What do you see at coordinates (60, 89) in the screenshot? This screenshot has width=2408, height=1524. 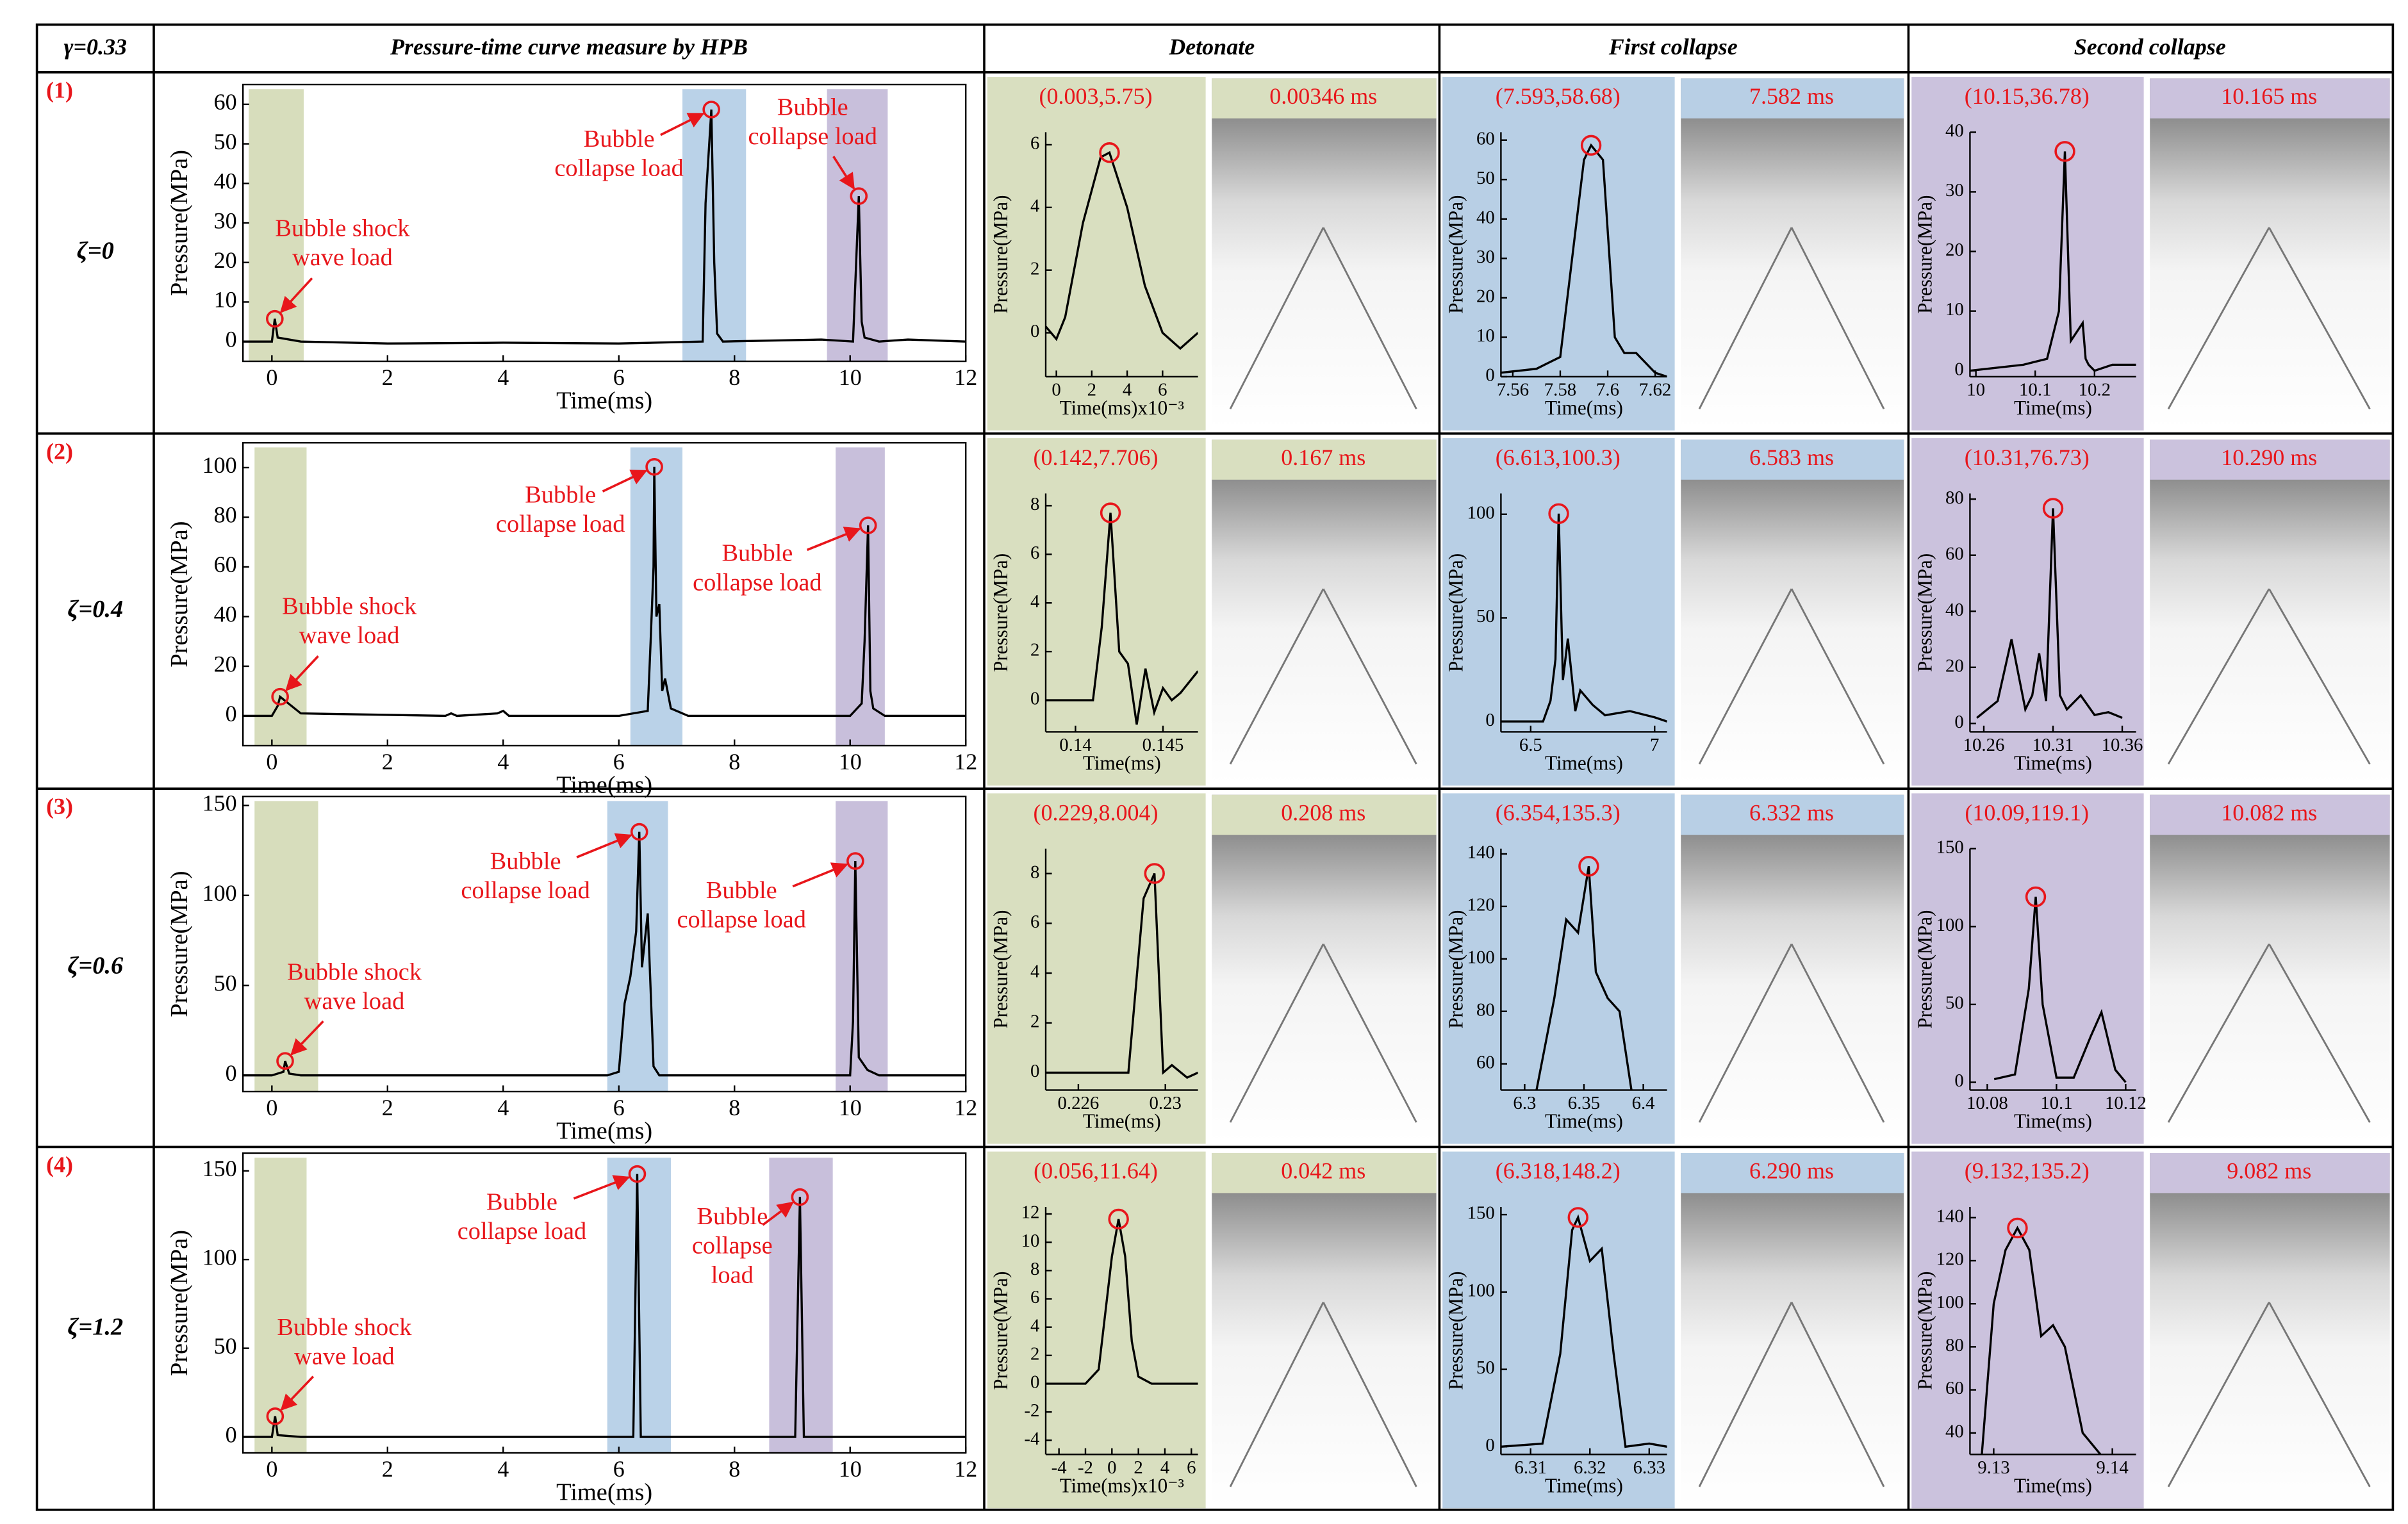 I see `row-index: (1)` at bounding box center [60, 89].